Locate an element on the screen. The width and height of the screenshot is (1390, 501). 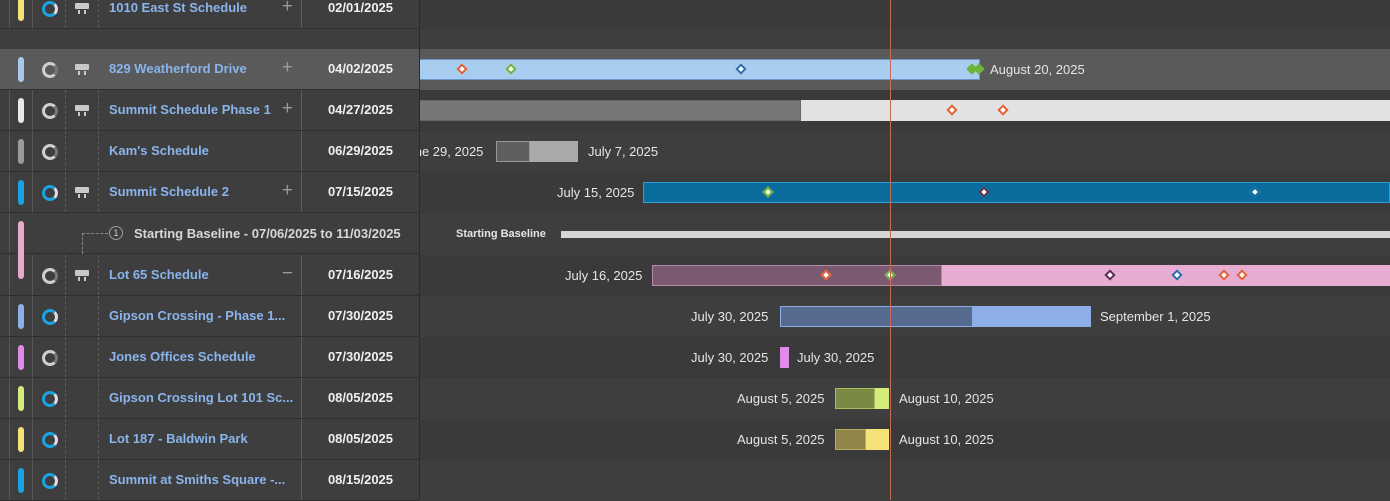
schedule-name: 1010 East St Schedule is located at coordinates (178, 7).